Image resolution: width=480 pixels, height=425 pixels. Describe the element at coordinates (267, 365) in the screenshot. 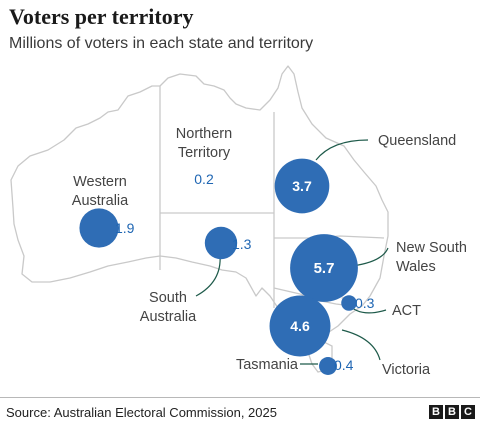

I see `label-tasmania: Tasmania` at that location.